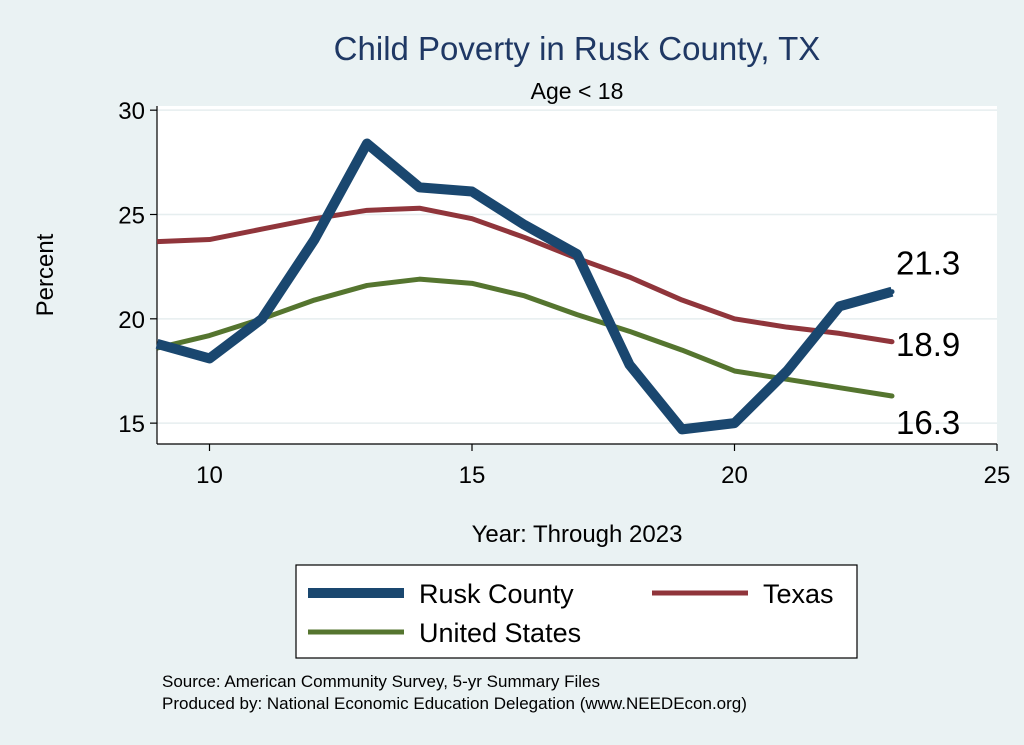  Describe the element at coordinates (131, 111) in the screenshot. I see `y-tick-label: 30` at that location.